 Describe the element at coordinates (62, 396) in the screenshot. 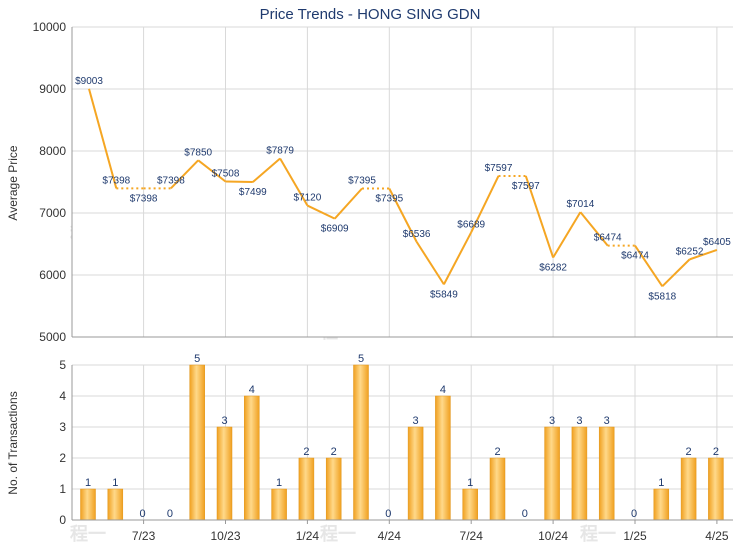

I see `transactions-y-tick-label: 4` at that location.